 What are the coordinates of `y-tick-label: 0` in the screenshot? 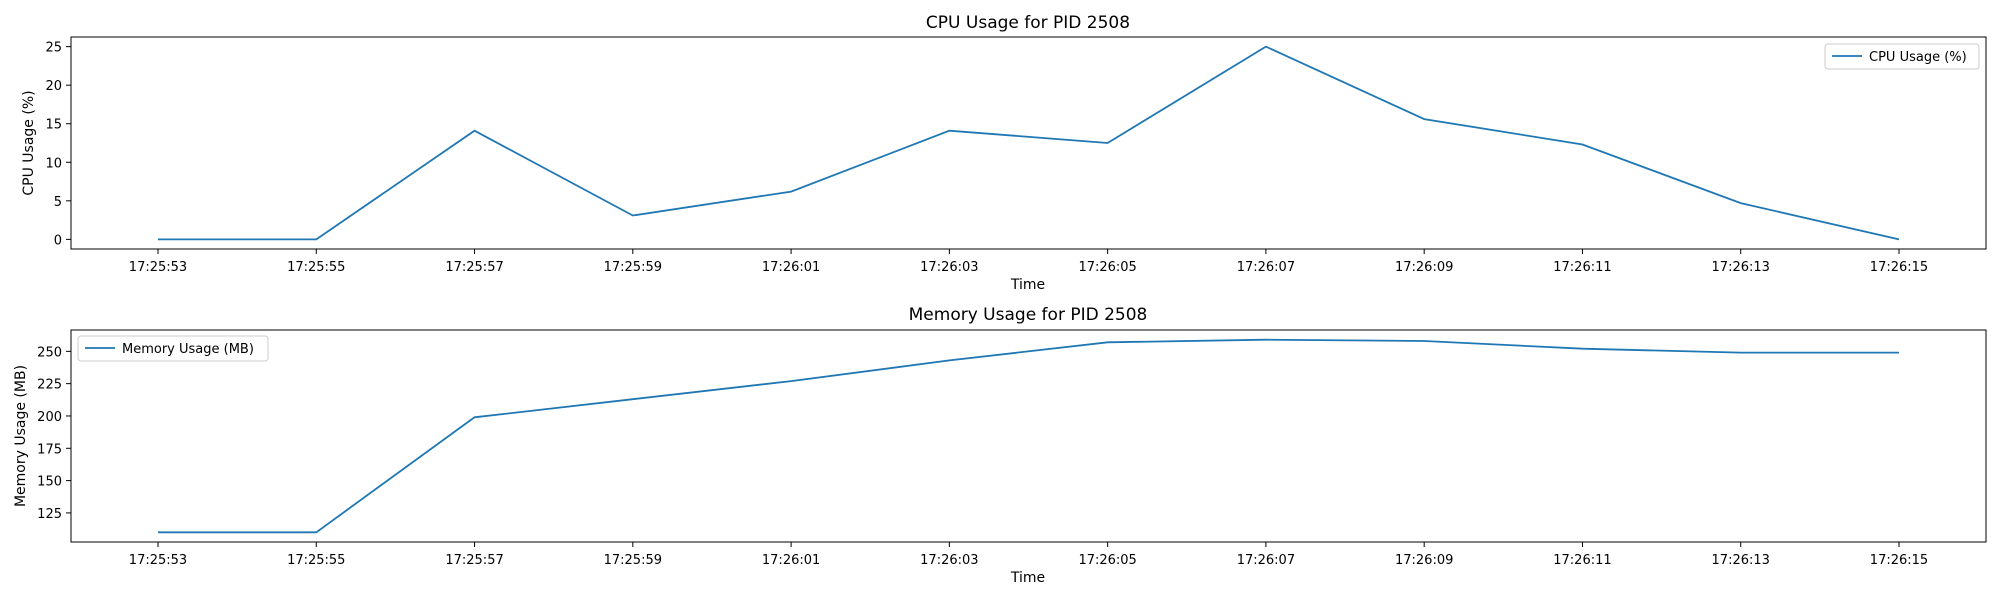 It's located at (58, 240).